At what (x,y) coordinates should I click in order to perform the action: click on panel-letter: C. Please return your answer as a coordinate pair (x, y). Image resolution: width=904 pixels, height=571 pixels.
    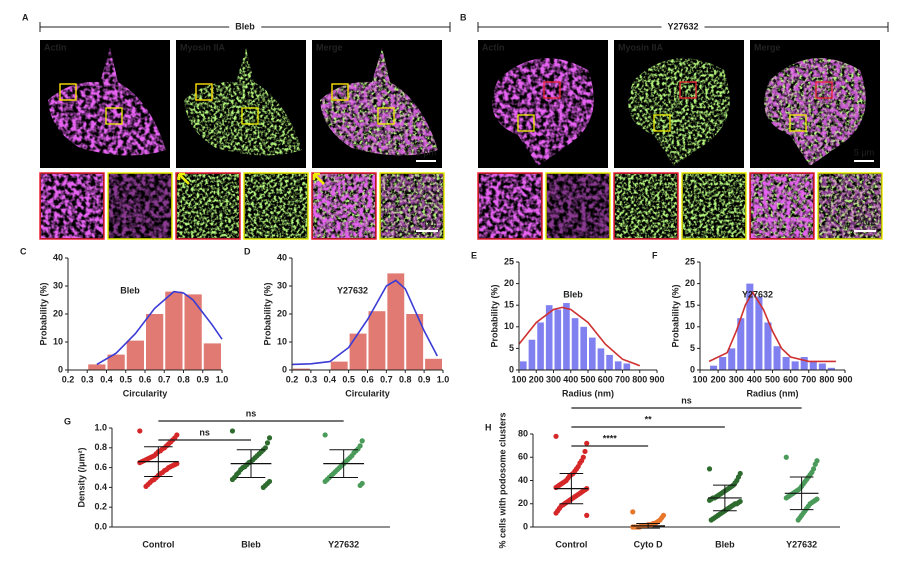
    Looking at the image, I should click on (23, 251).